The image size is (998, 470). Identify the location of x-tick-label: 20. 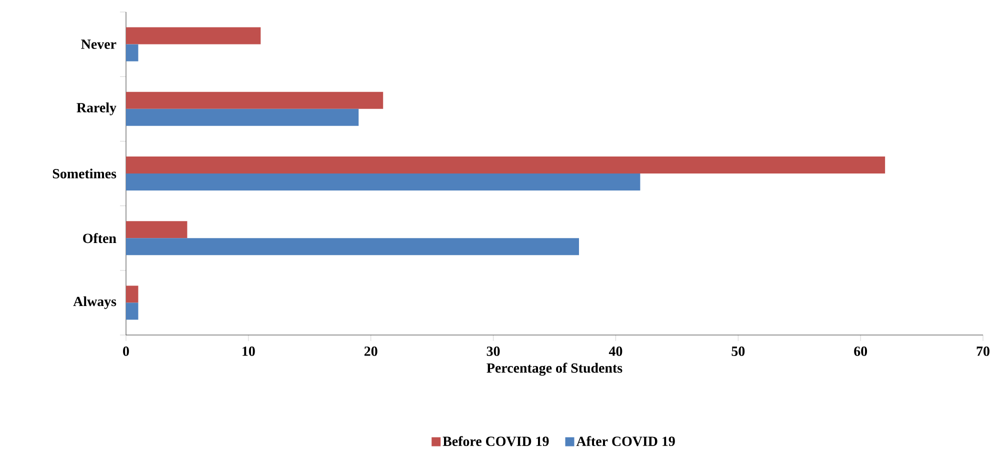
(371, 351).